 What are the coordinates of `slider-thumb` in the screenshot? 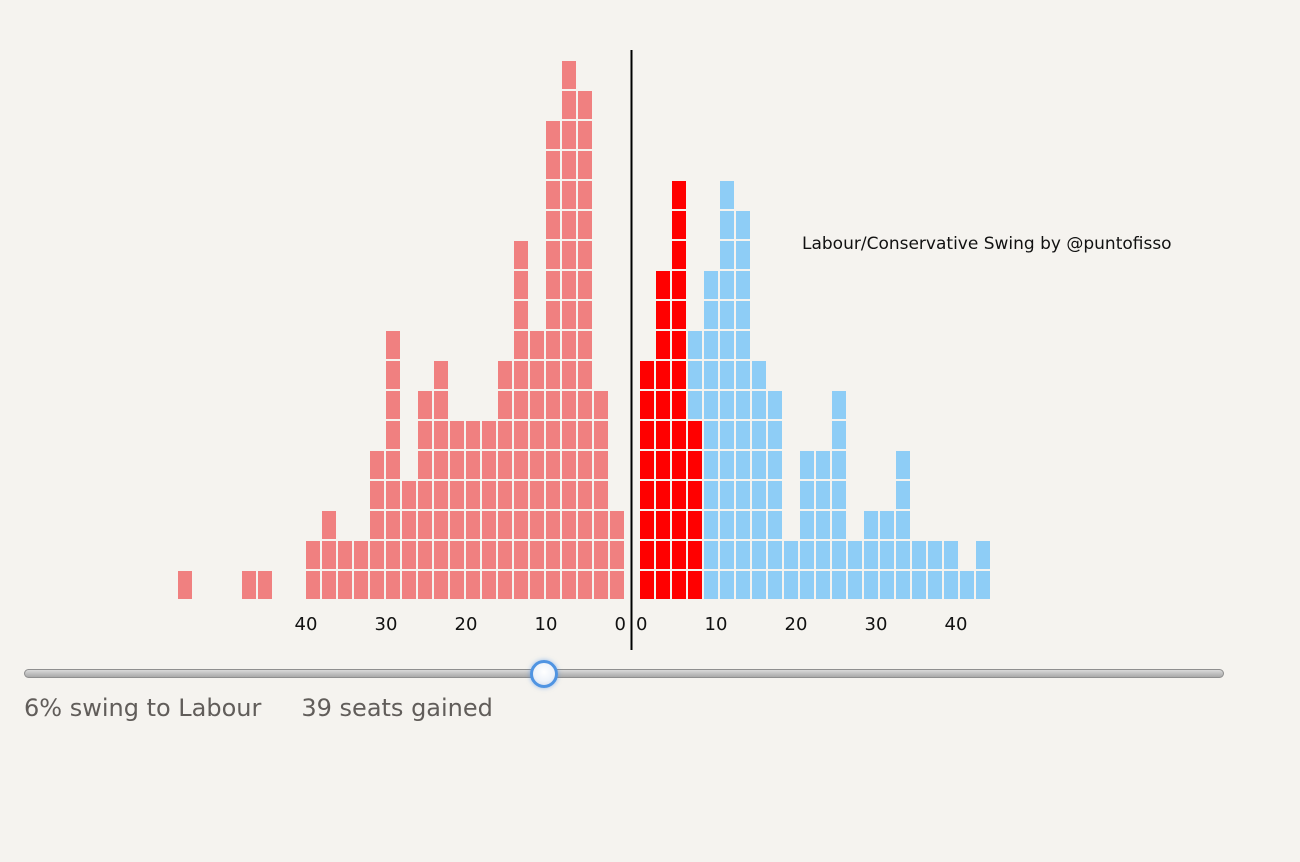 It's located at (544, 674).